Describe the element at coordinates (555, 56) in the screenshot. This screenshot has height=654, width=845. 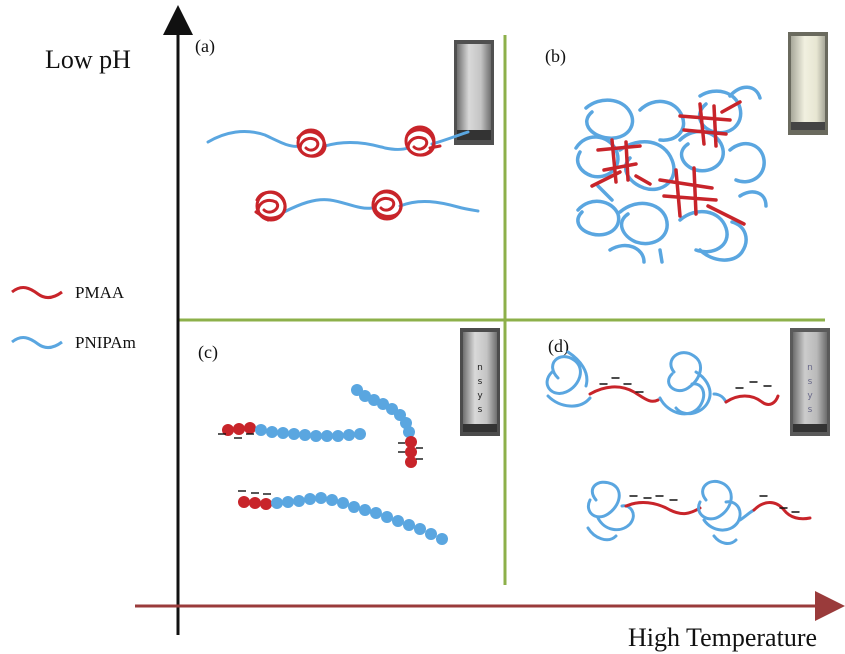
I see `panel-b-label: (b)` at that location.